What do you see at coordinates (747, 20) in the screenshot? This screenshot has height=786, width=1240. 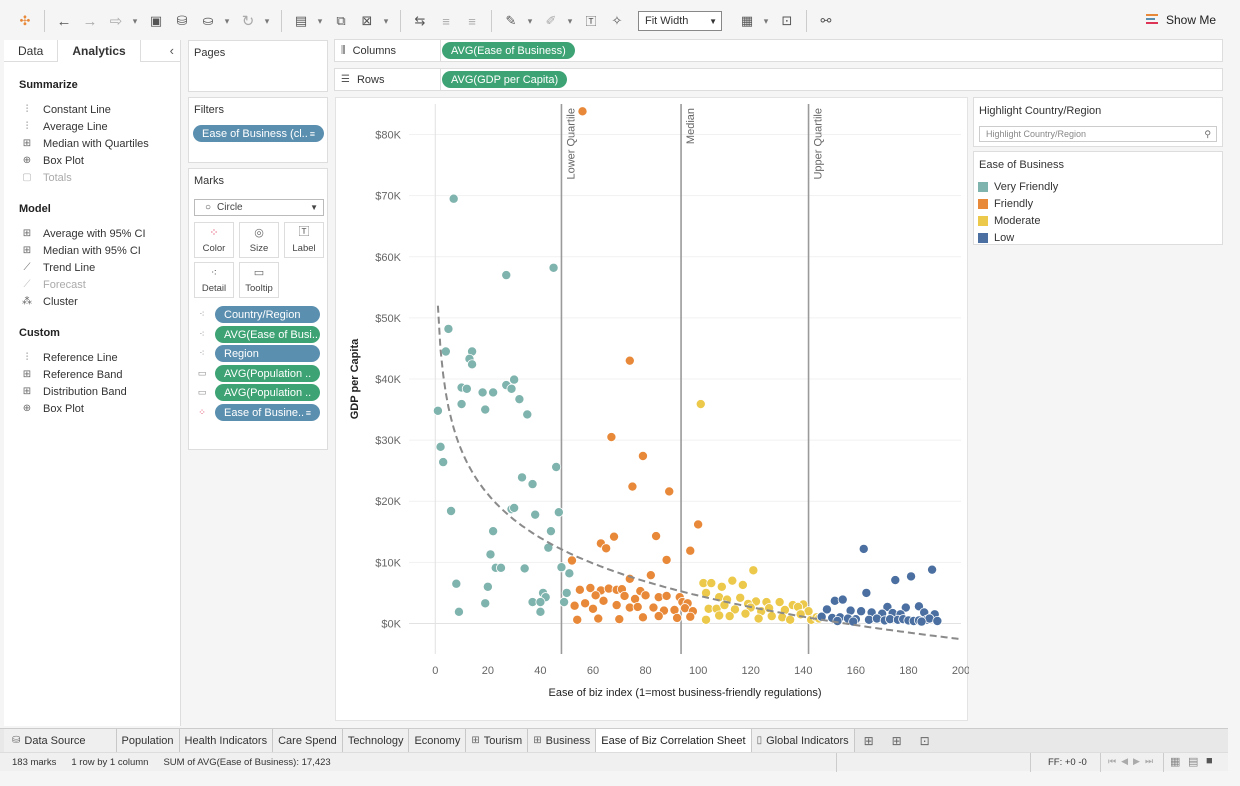 I see `show-cards-icon: ▦` at bounding box center [747, 20].